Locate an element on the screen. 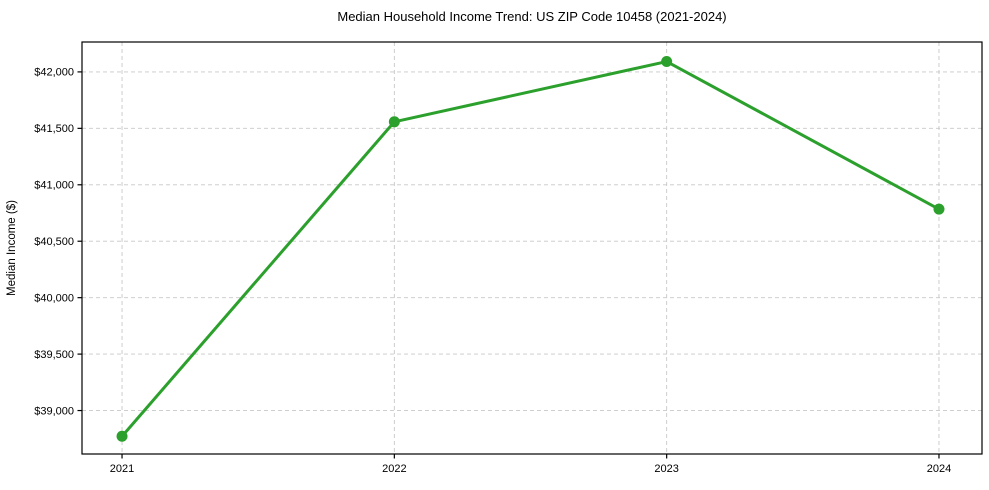  y-axis-label: Median Income ($) is located at coordinates (12, 248).